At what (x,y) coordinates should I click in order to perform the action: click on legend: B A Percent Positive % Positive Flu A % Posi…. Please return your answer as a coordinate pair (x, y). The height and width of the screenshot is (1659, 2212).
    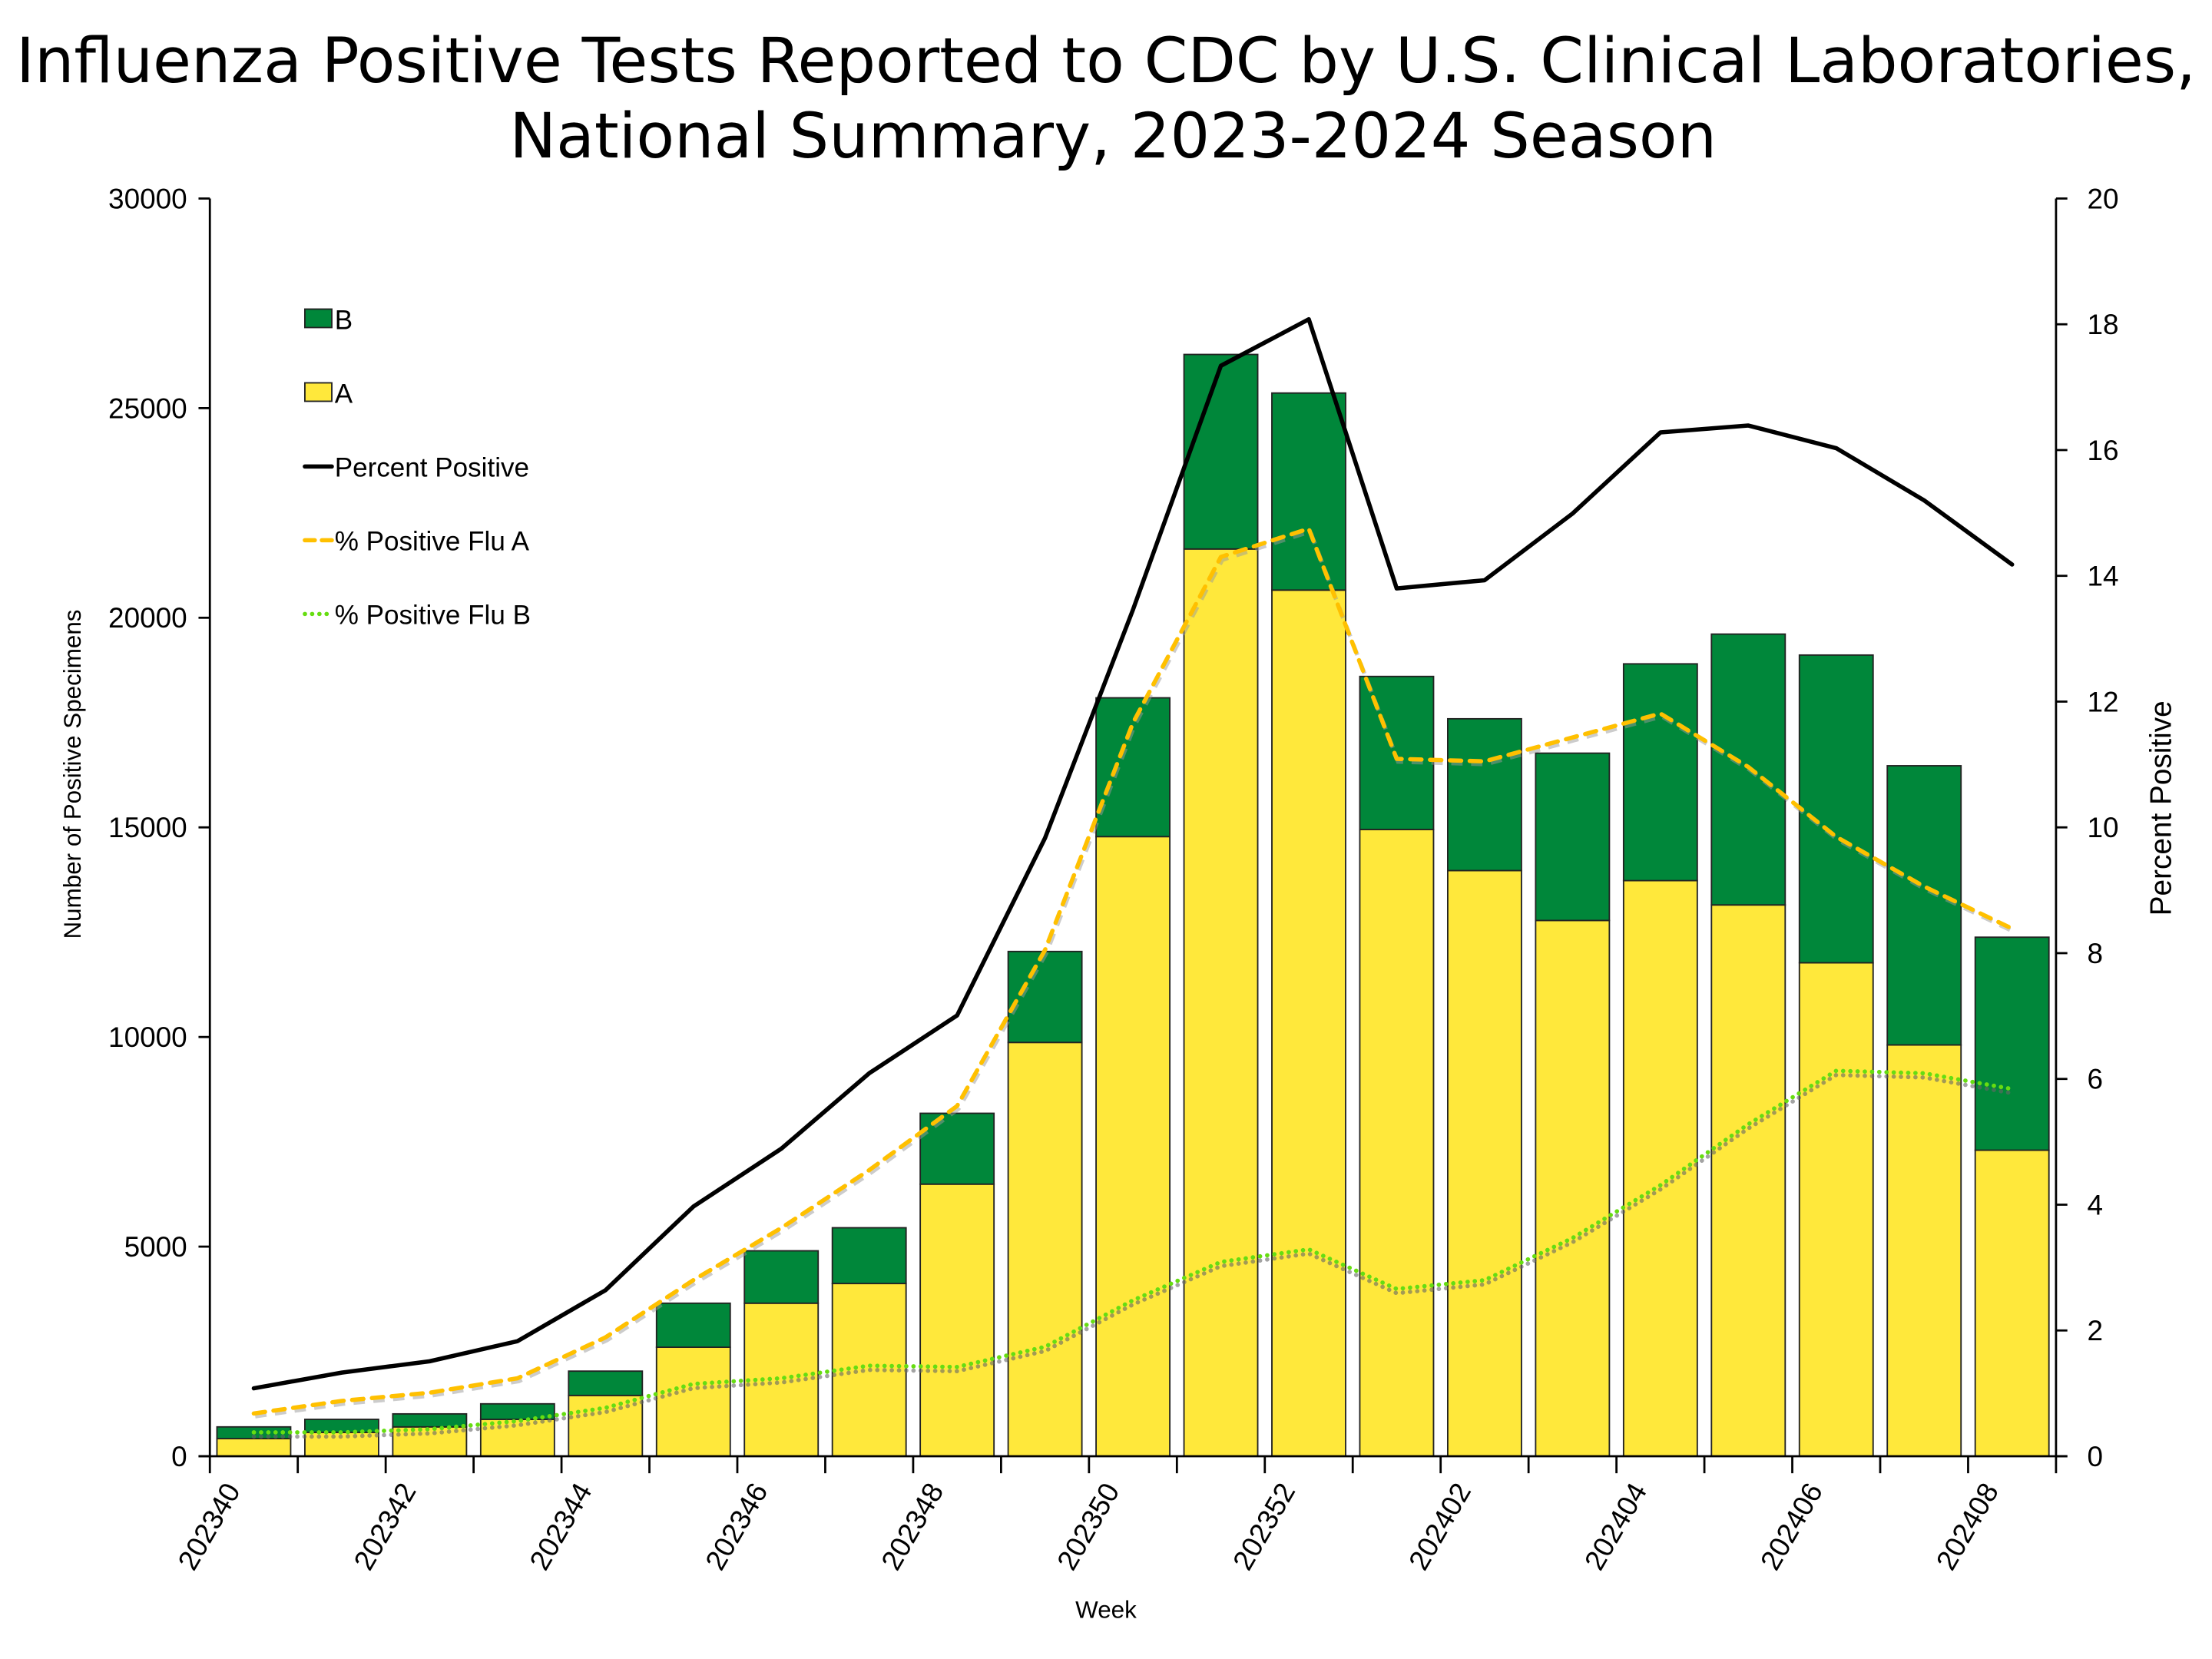
    Looking at the image, I should click on (417, 468).